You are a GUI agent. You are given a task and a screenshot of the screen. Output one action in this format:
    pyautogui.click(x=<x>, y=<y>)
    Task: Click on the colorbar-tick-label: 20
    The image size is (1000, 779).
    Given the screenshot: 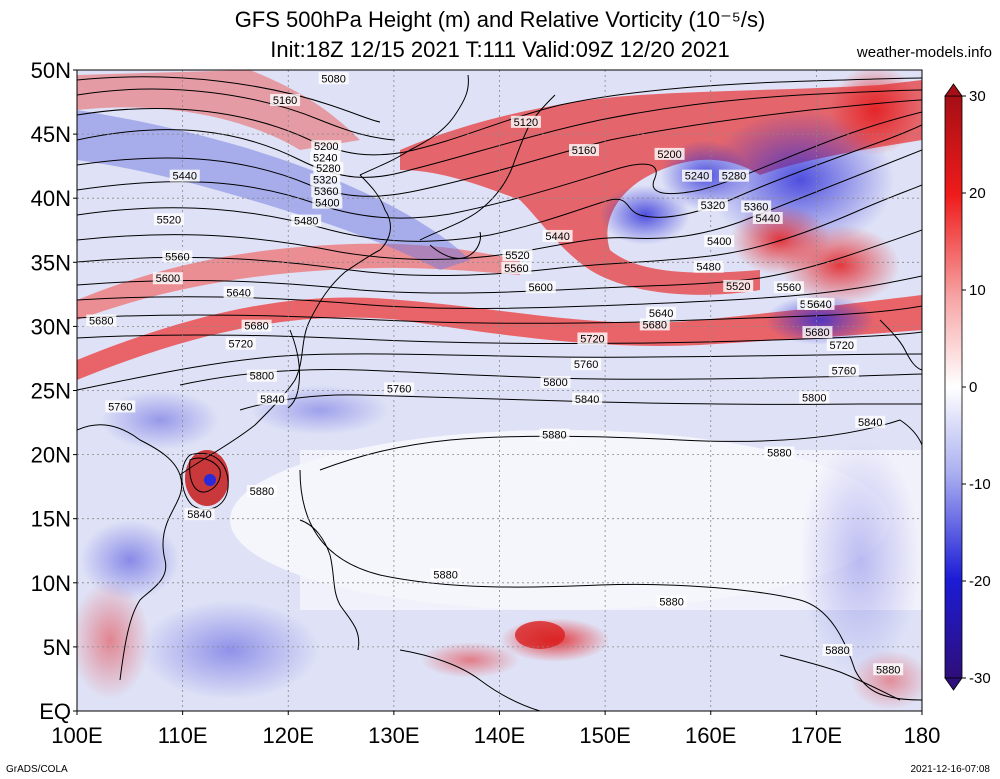 What is the action you would take?
    pyautogui.click(x=977, y=193)
    